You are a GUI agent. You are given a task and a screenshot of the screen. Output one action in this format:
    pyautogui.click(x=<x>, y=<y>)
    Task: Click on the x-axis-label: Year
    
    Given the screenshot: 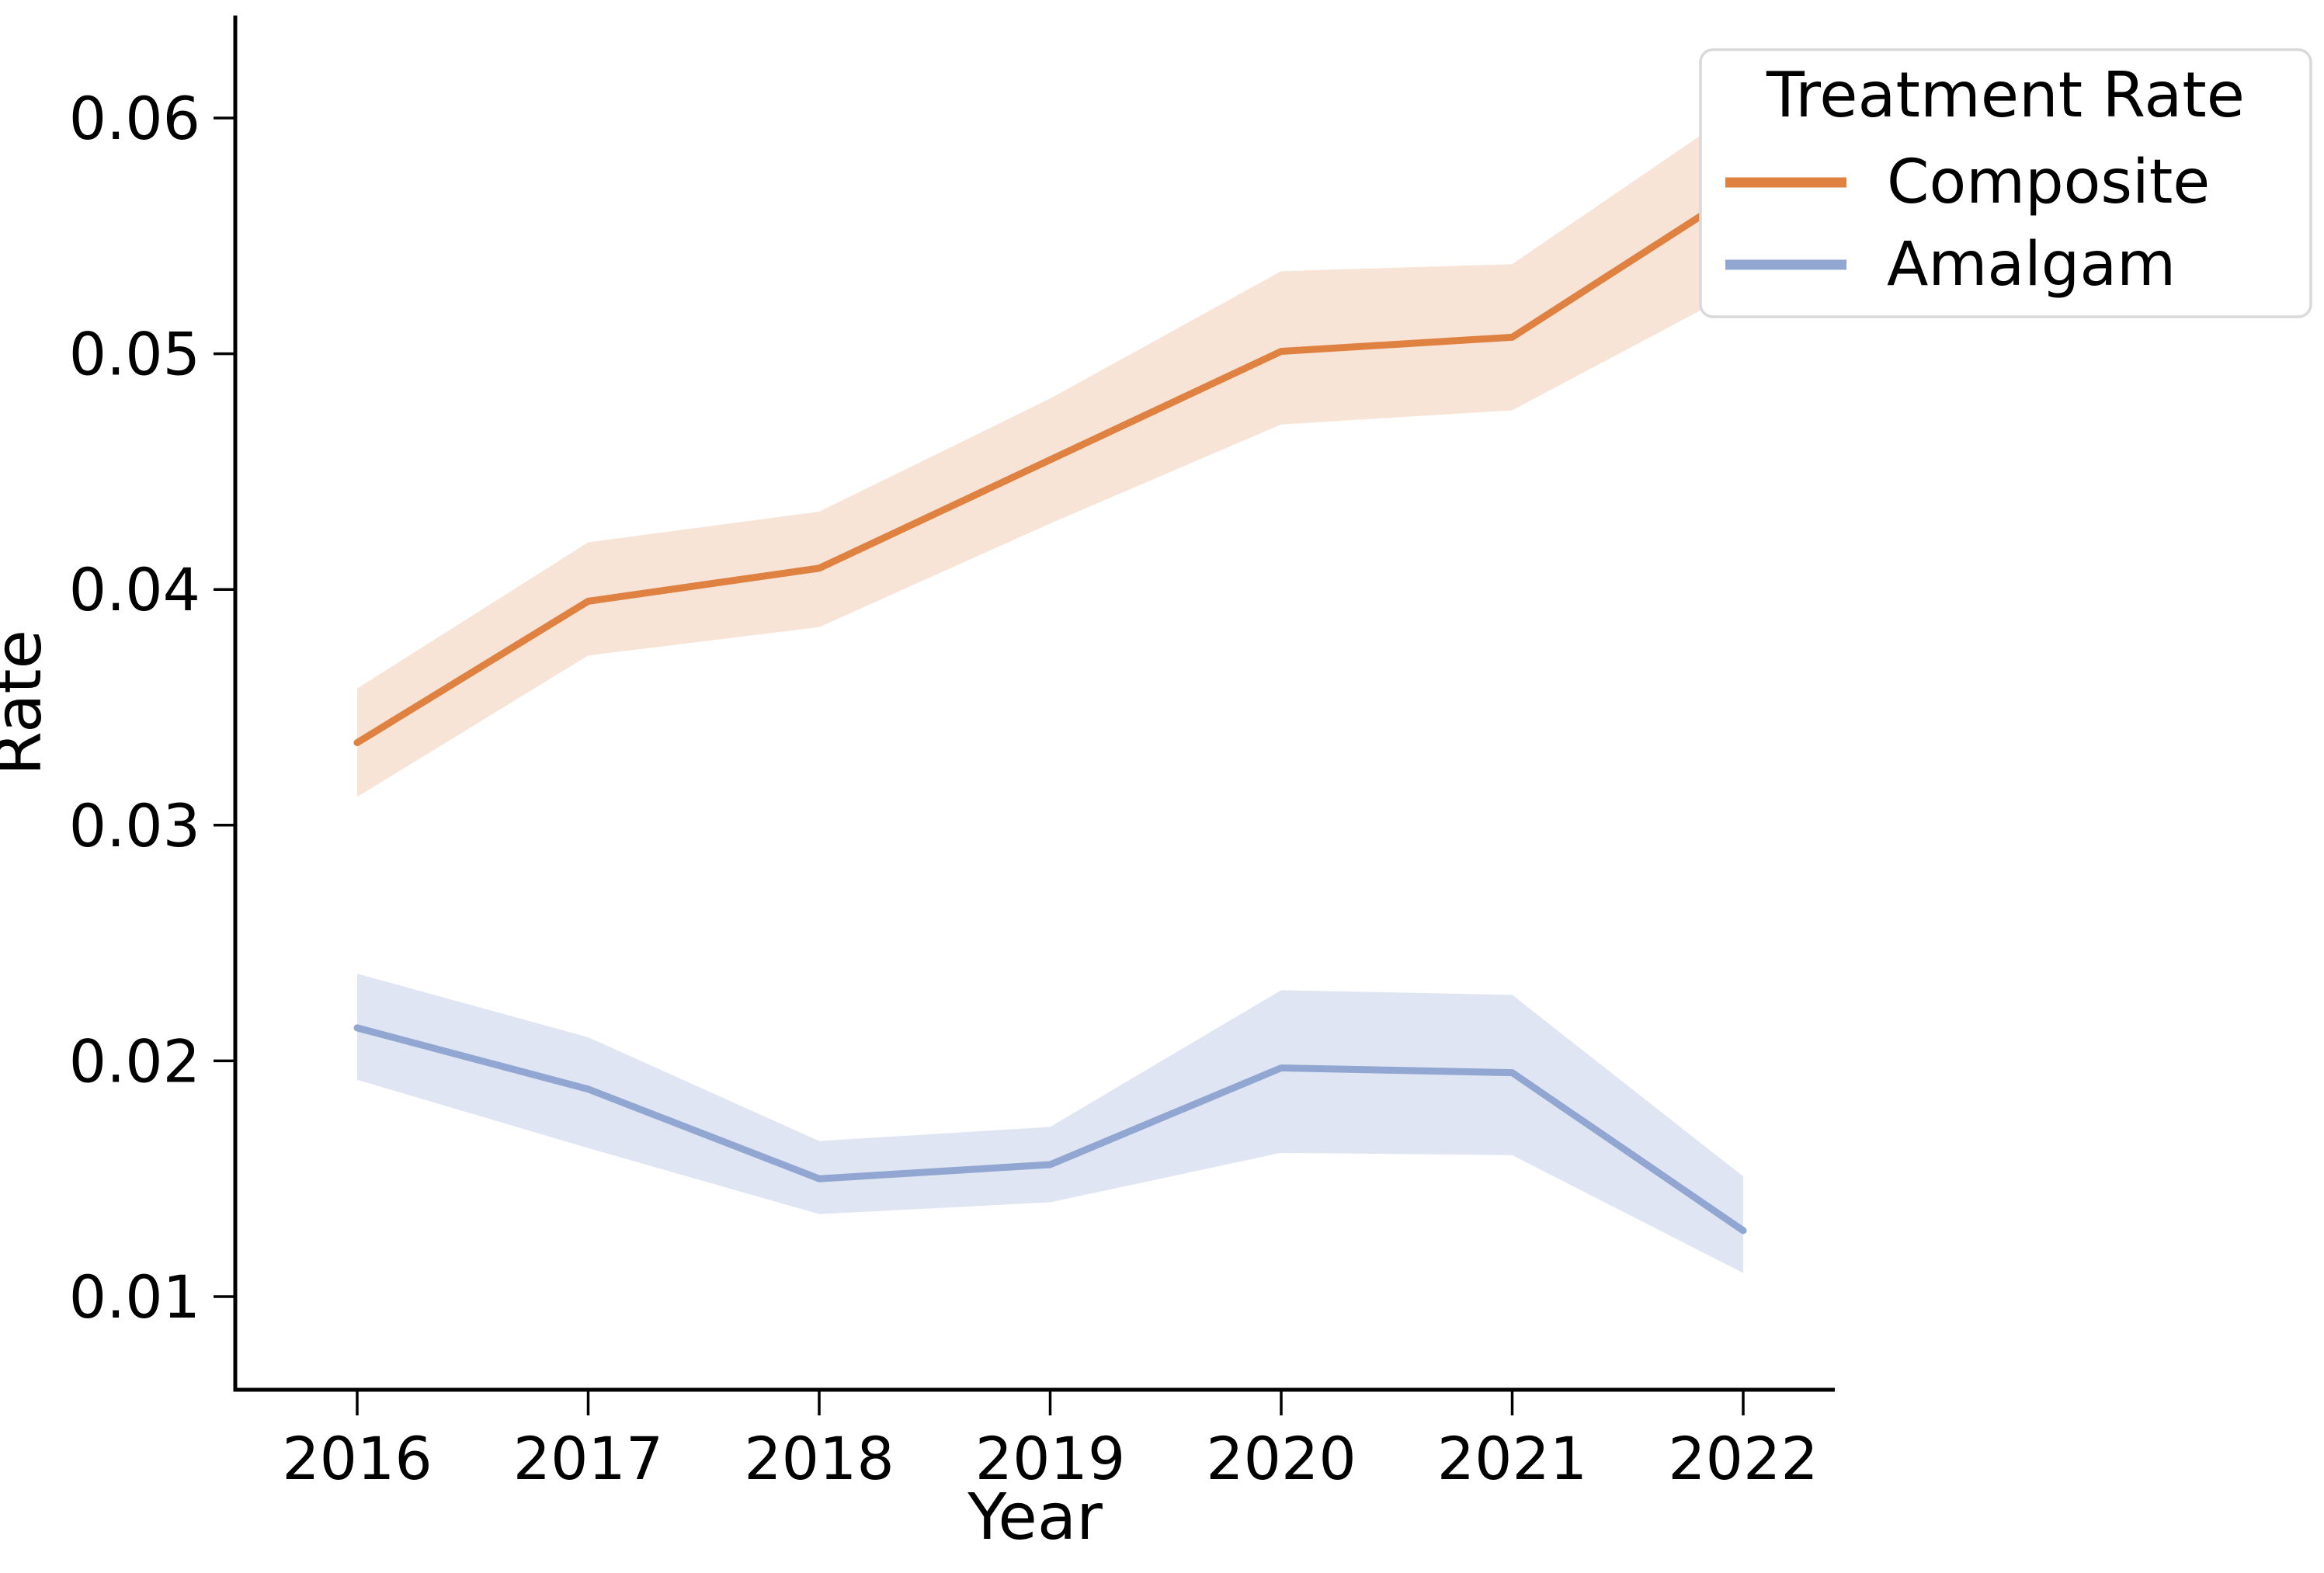 What is the action you would take?
    pyautogui.click(x=1035, y=1518)
    